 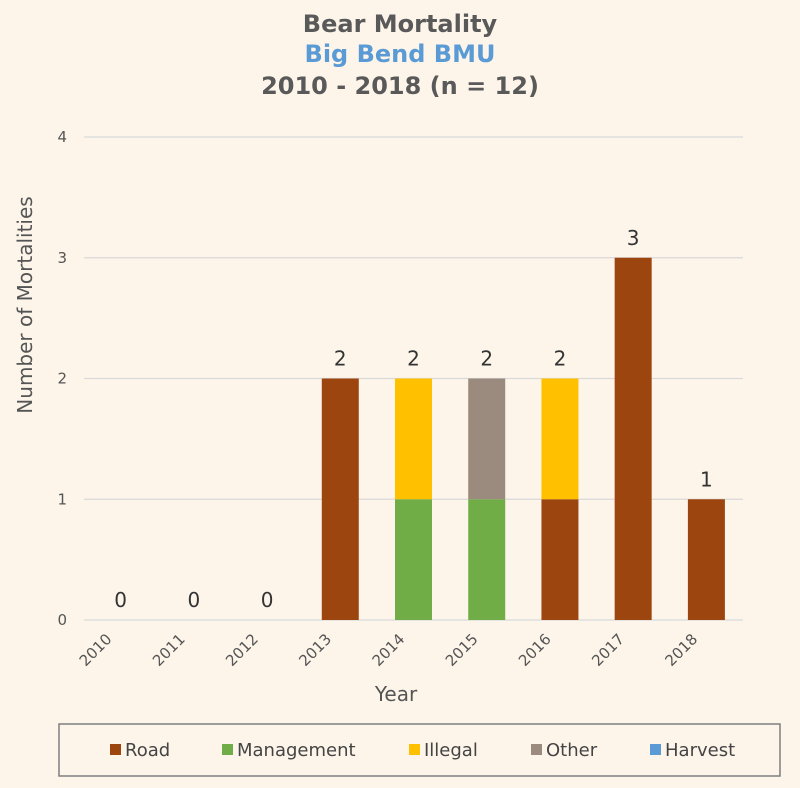 I want to click on legend-label-other: Other, so click(x=572, y=750).